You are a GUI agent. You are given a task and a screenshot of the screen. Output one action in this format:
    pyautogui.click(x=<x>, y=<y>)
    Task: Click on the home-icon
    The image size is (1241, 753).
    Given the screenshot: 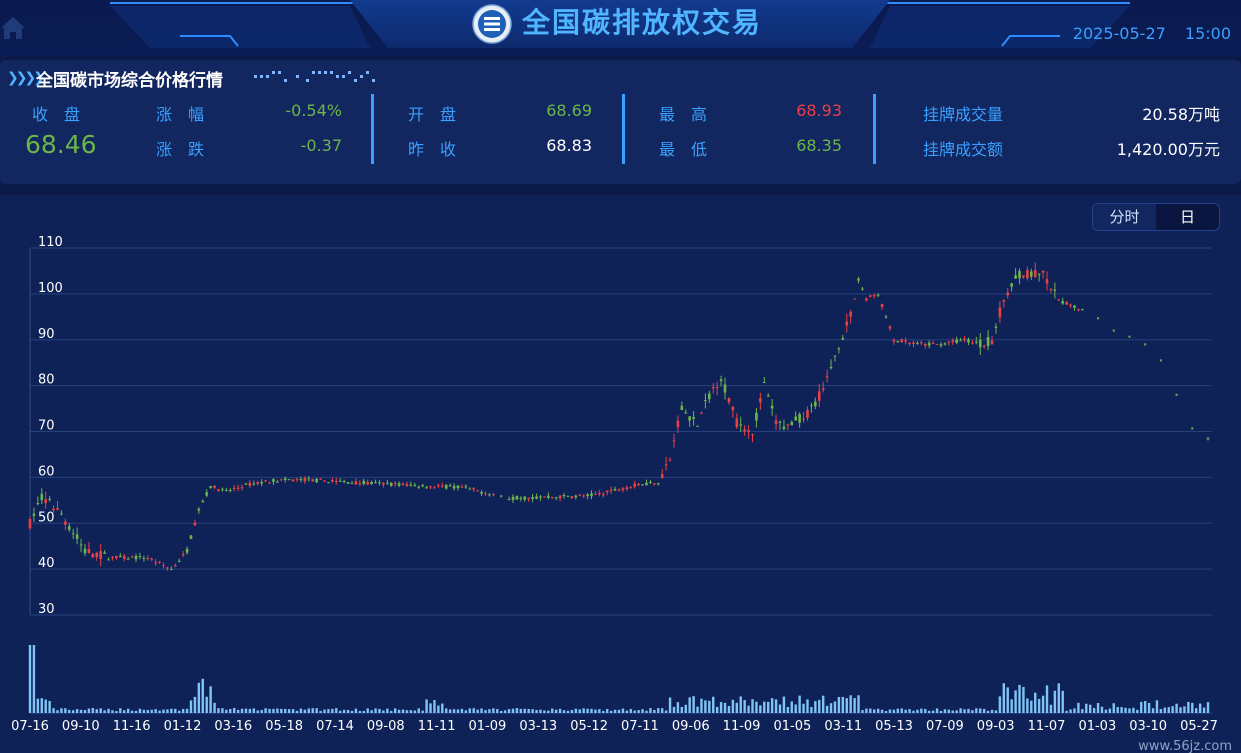 What is the action you would take?
    pyautogui.click(x=13, y=27)
    